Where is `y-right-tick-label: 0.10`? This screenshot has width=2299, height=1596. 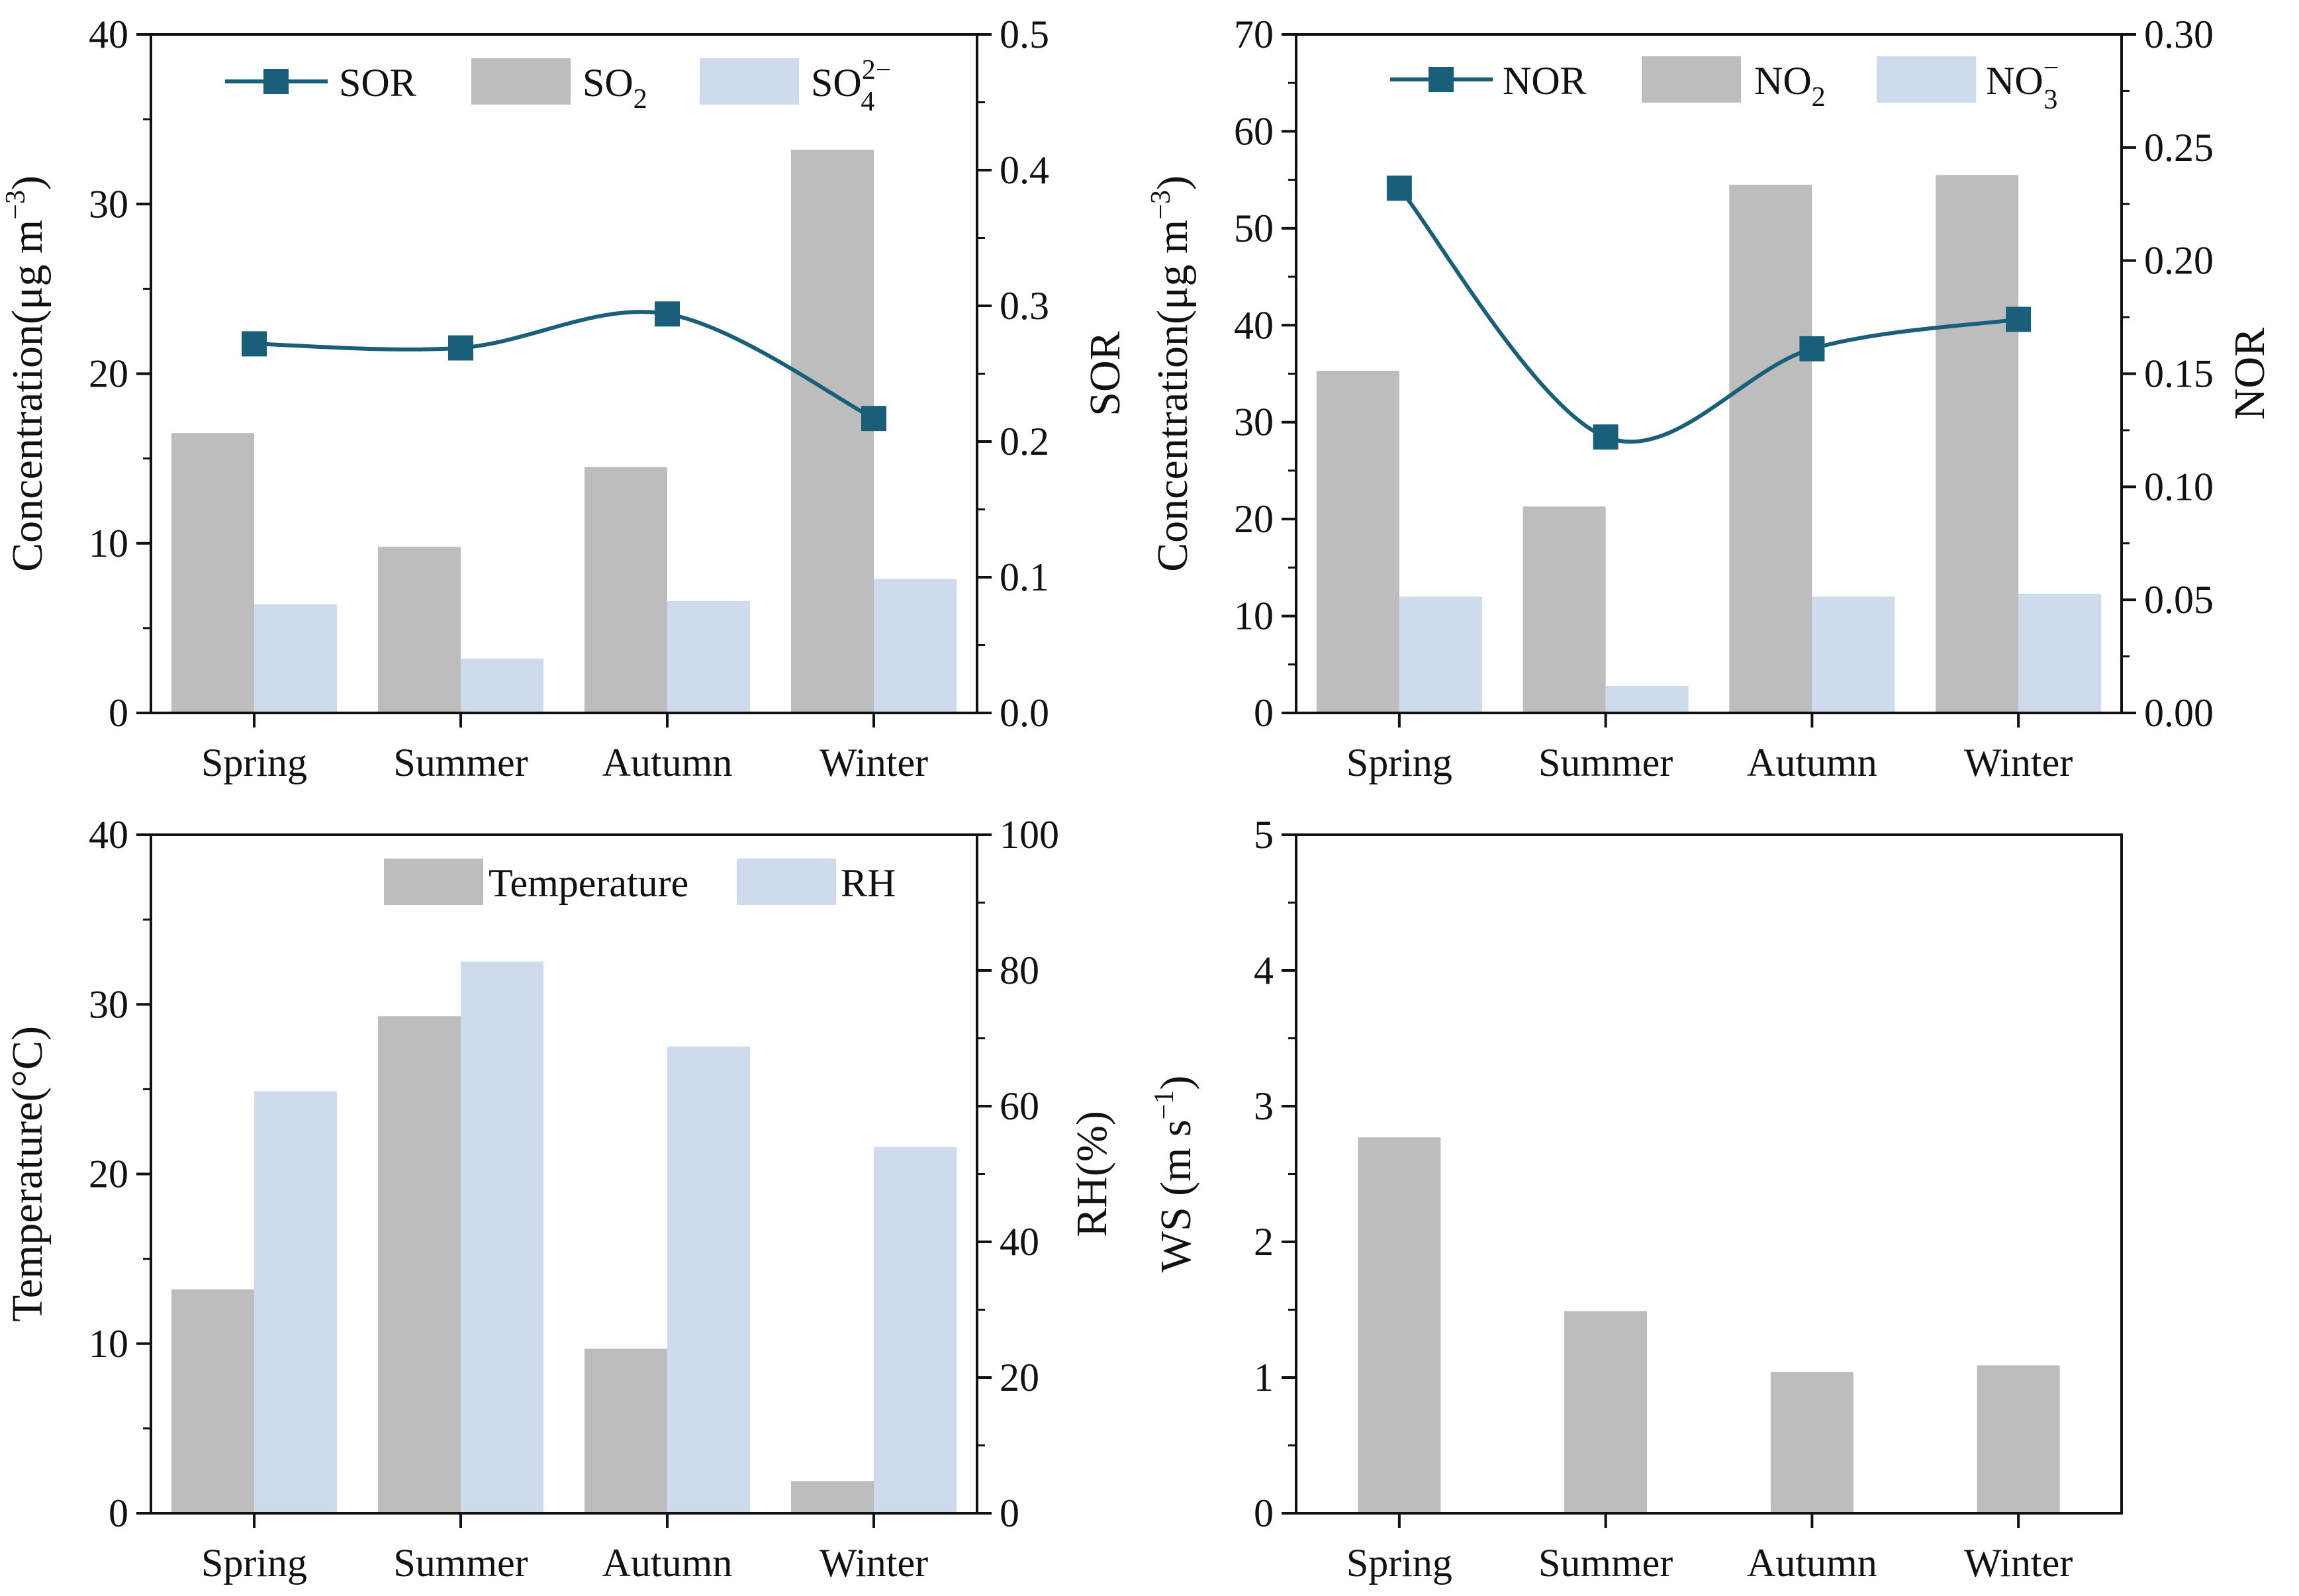 y-right-tick-label: 0.10 is located at coordinates (2179, 486).